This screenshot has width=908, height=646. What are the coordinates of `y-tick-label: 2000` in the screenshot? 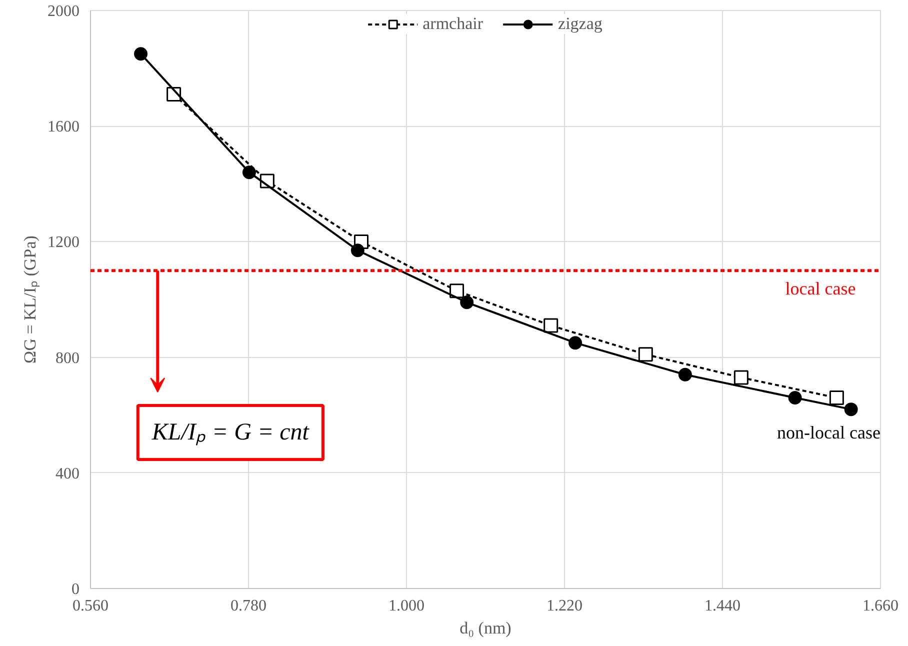 It's located at (64, 11).